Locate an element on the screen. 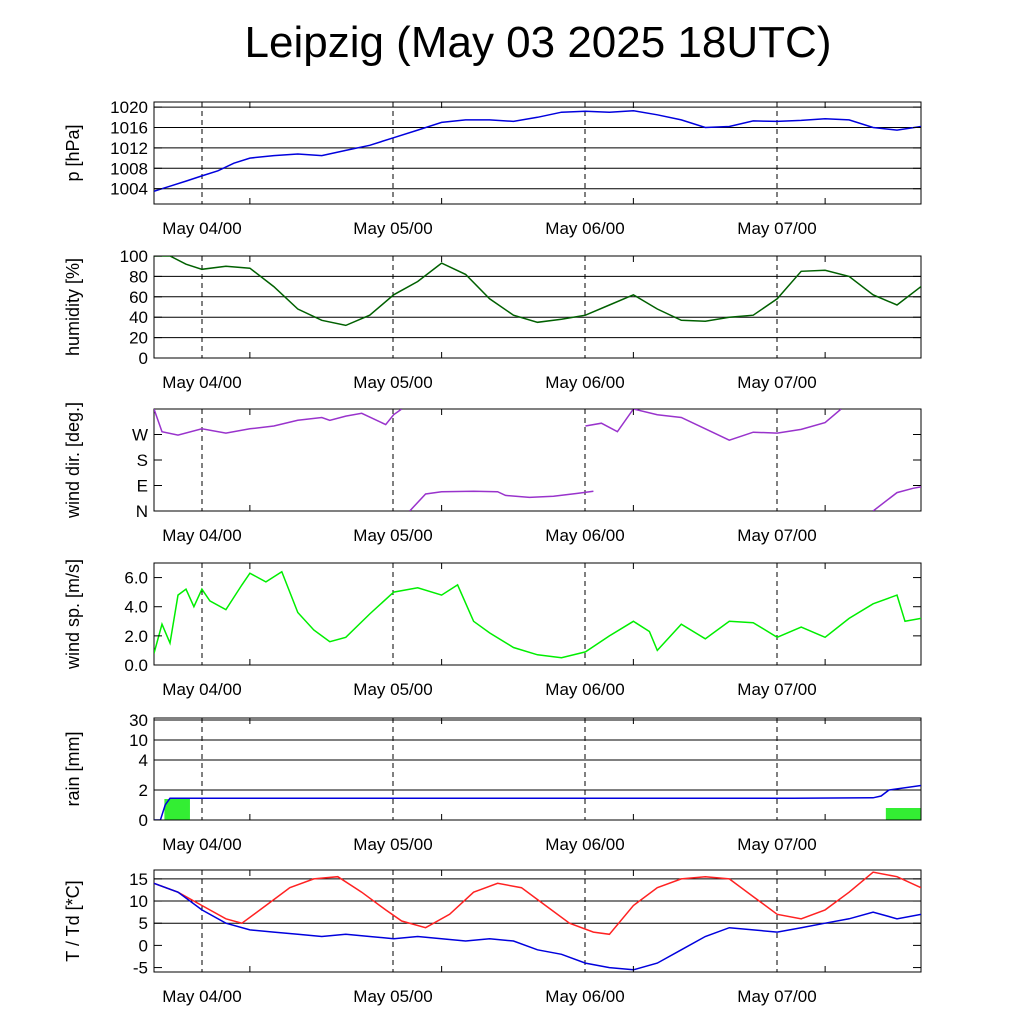  y-tick-label: 4.0 is located at coordinates (136, 607).